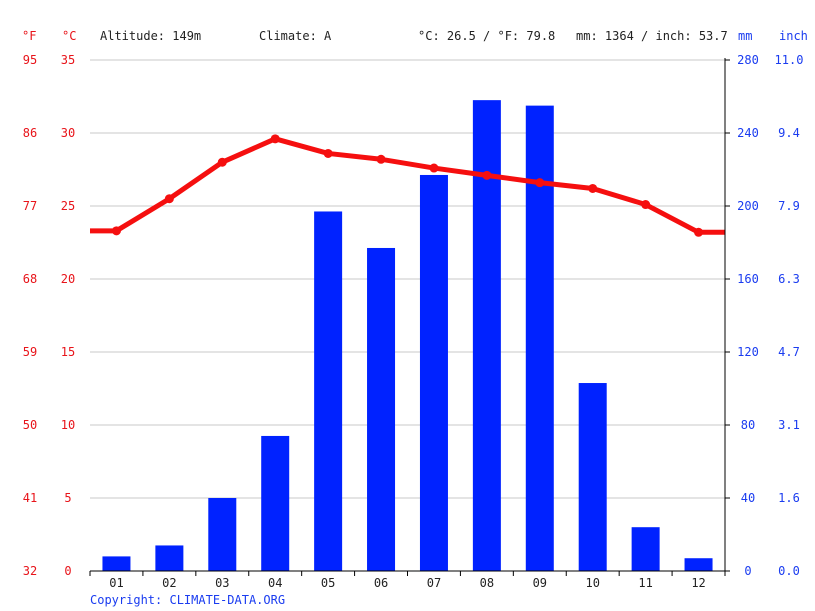 Image resolution: width=815 pixels, height=611 pixels. Describe the element at coordinates (748, 133) in the screenshot. I see `mm-tick-label: 240` at that location.